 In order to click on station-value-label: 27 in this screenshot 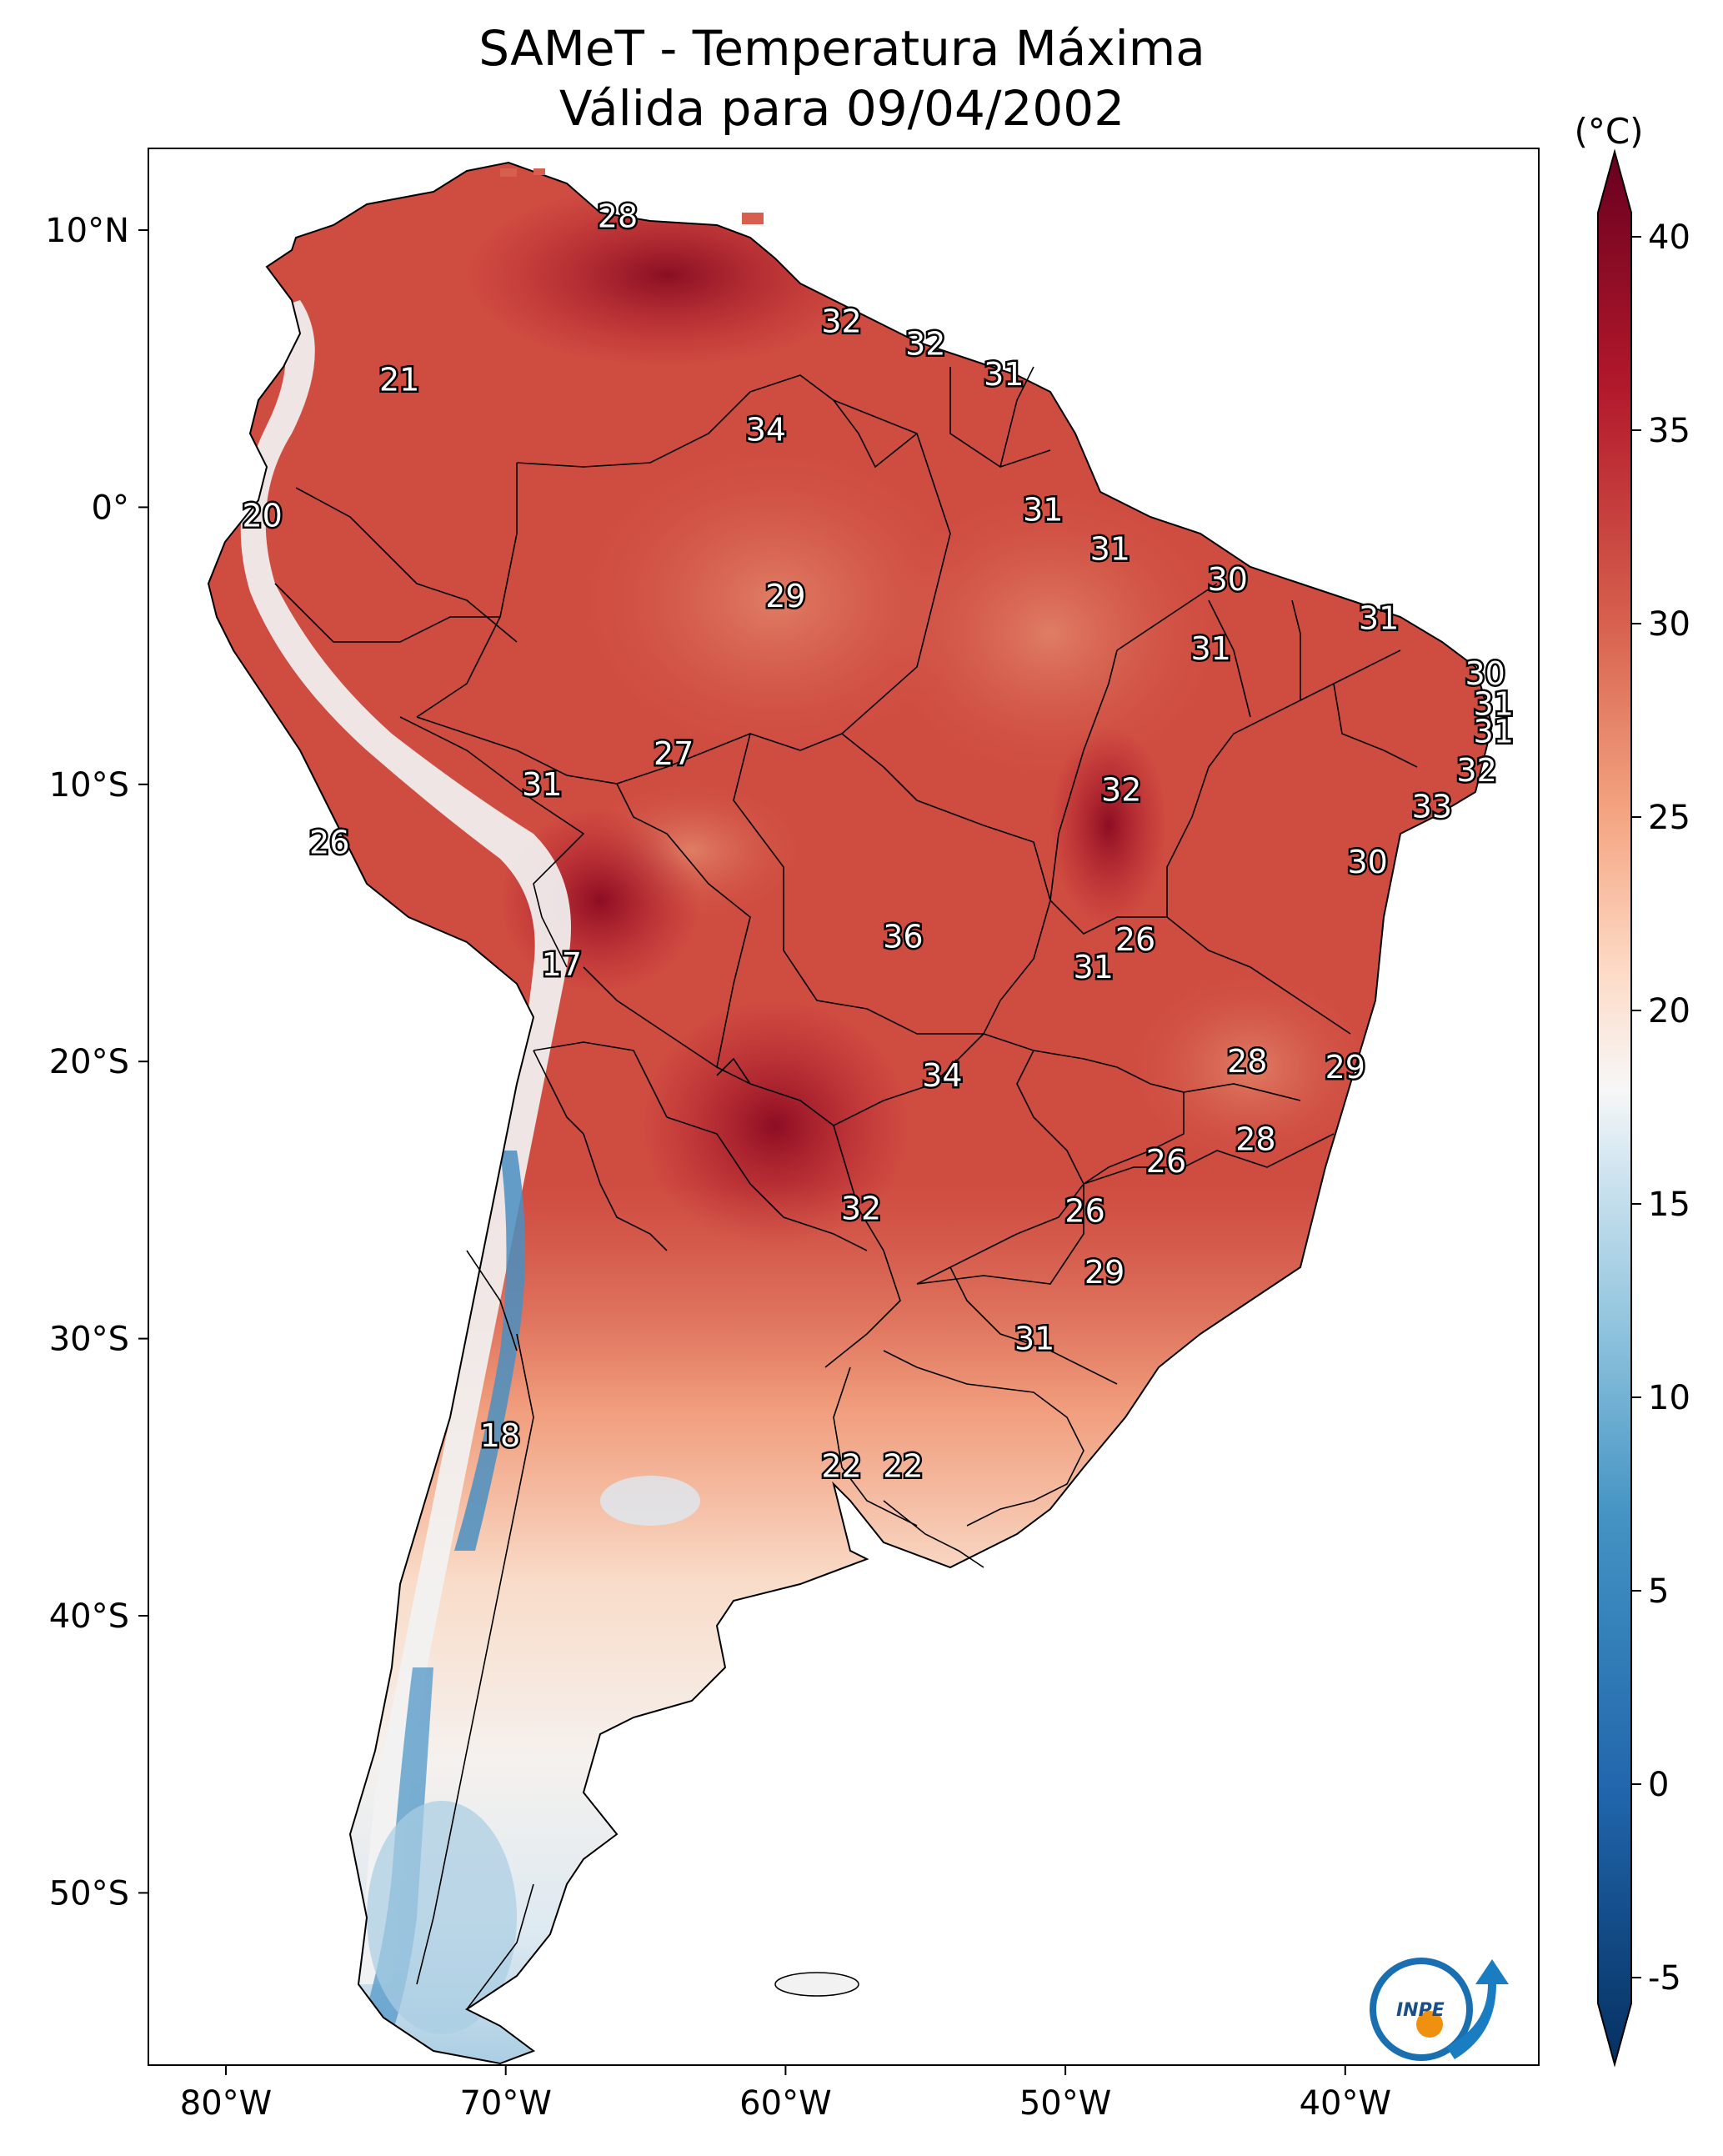, I will do `click(674, 753)`.